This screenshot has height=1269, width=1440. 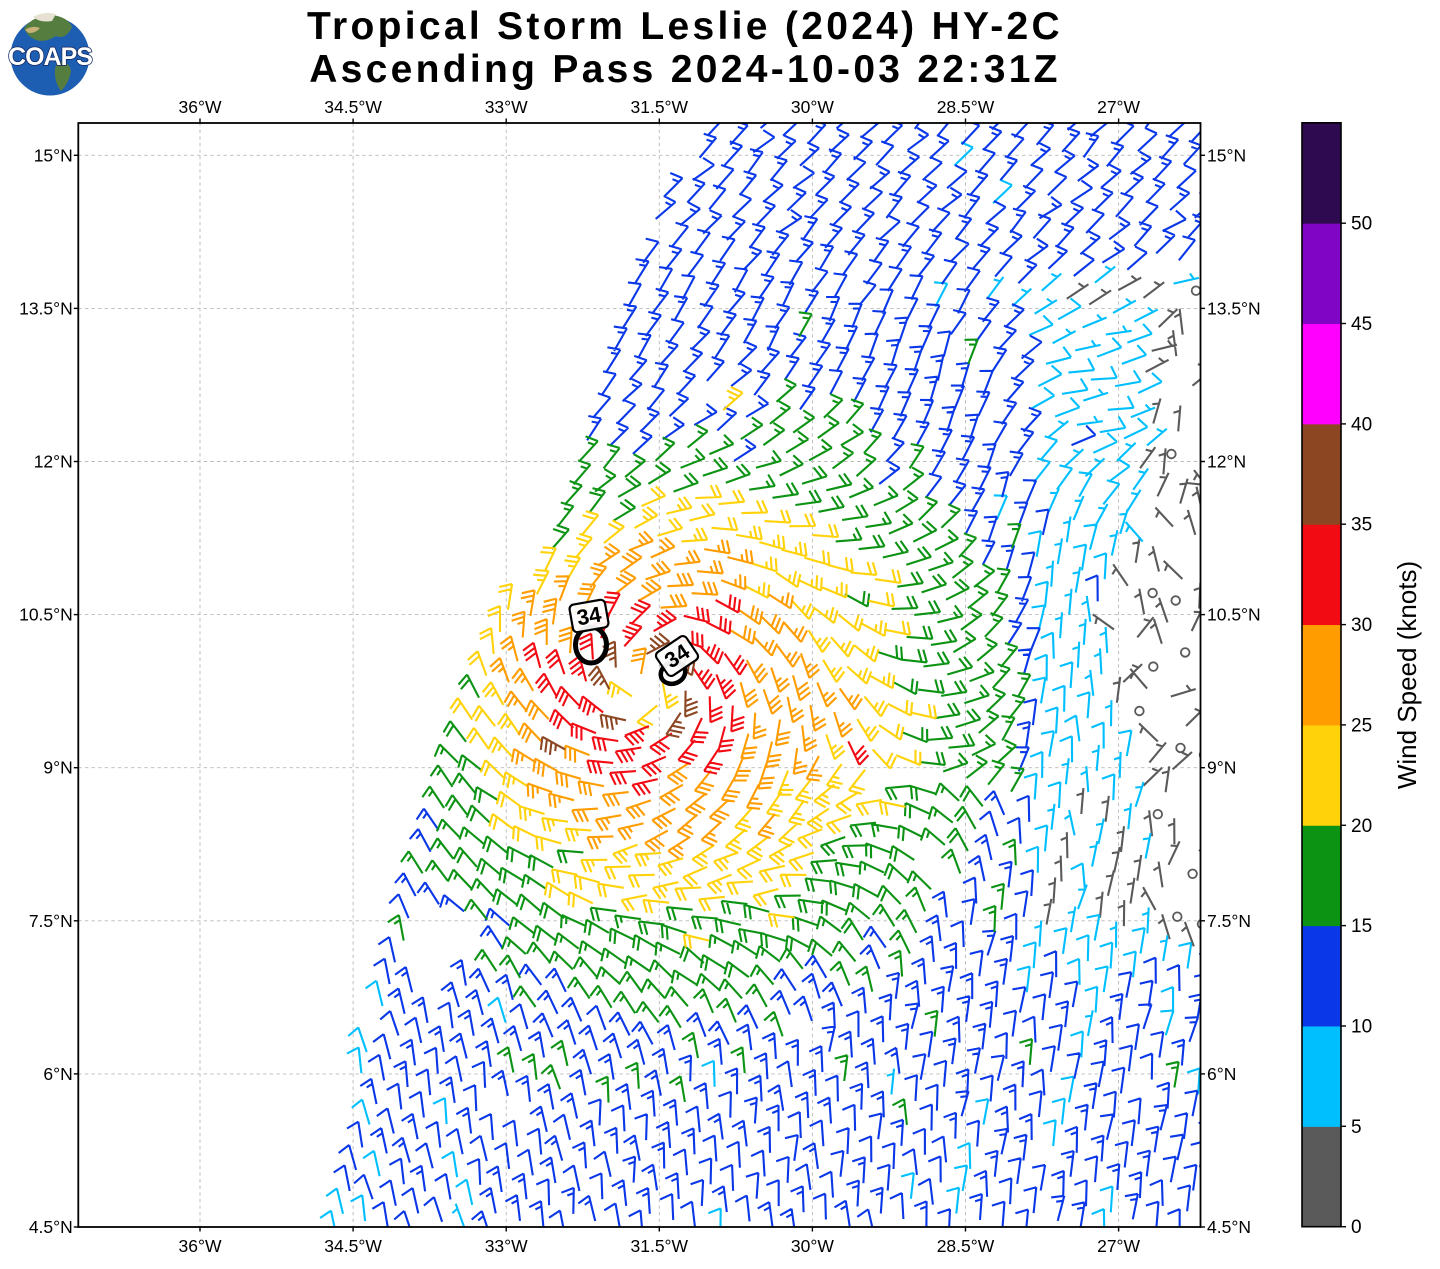 What do you see at coordinates (685, 26) in the screenshot?
I see `svg-text:Tropical Storm Leslie (2024) H: Tropical Storm Leslie (2024) HY-2C` at bounding box center [685, 26].